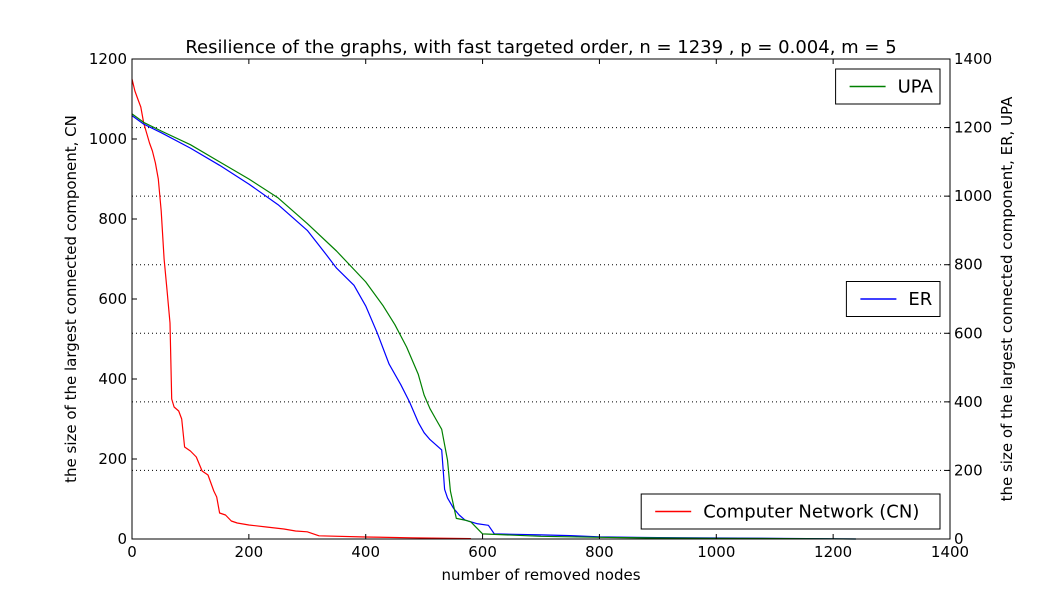 This screenshot has height=600, width=1055. I want to click on y-tick-label-left: 1000, so click(108, 139).